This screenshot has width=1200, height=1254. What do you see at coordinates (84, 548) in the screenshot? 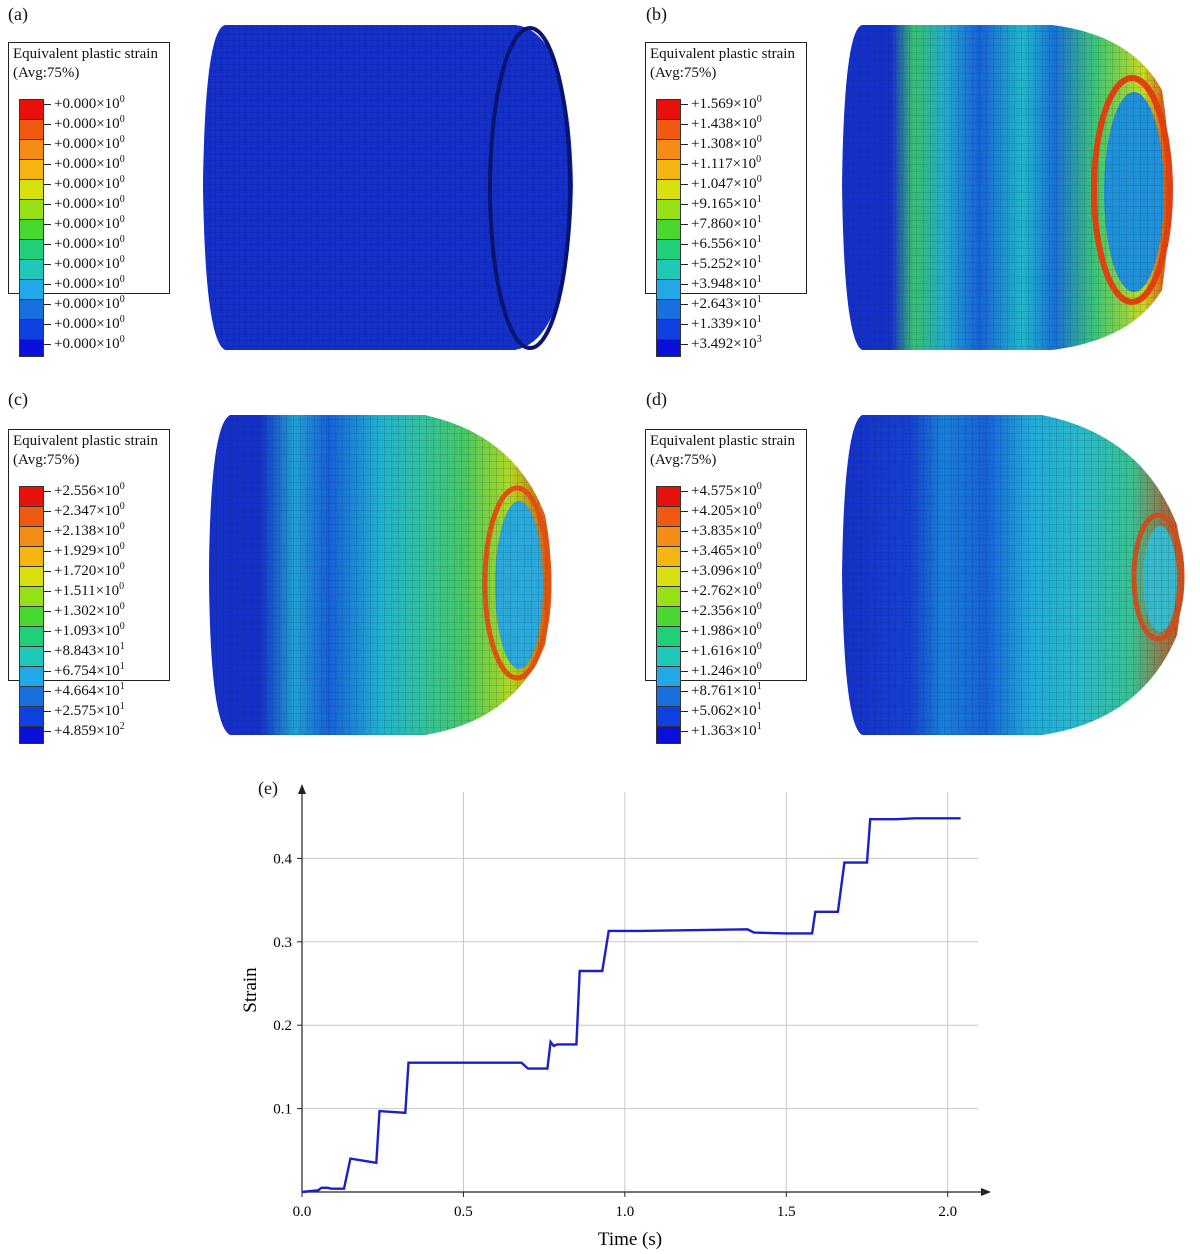
I see `legend-tick-label: +1.929×100` at bounding box center [84, 548].